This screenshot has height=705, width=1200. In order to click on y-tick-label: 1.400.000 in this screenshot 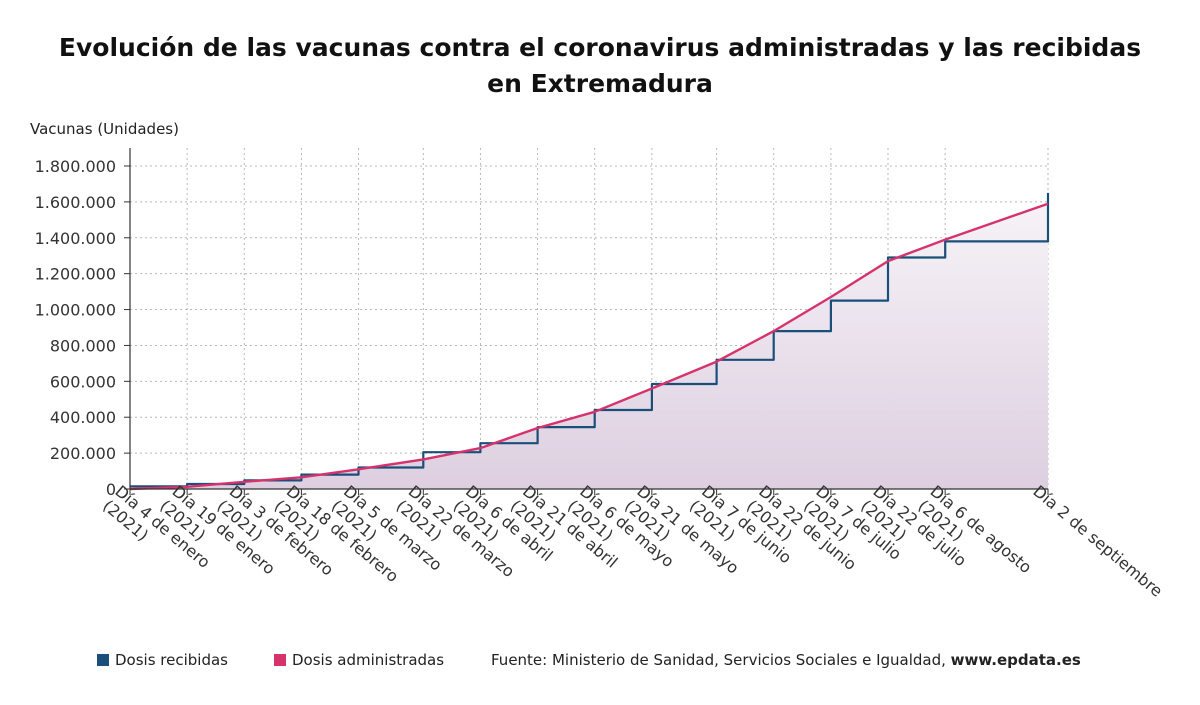, I will do `click(75, 238)`.